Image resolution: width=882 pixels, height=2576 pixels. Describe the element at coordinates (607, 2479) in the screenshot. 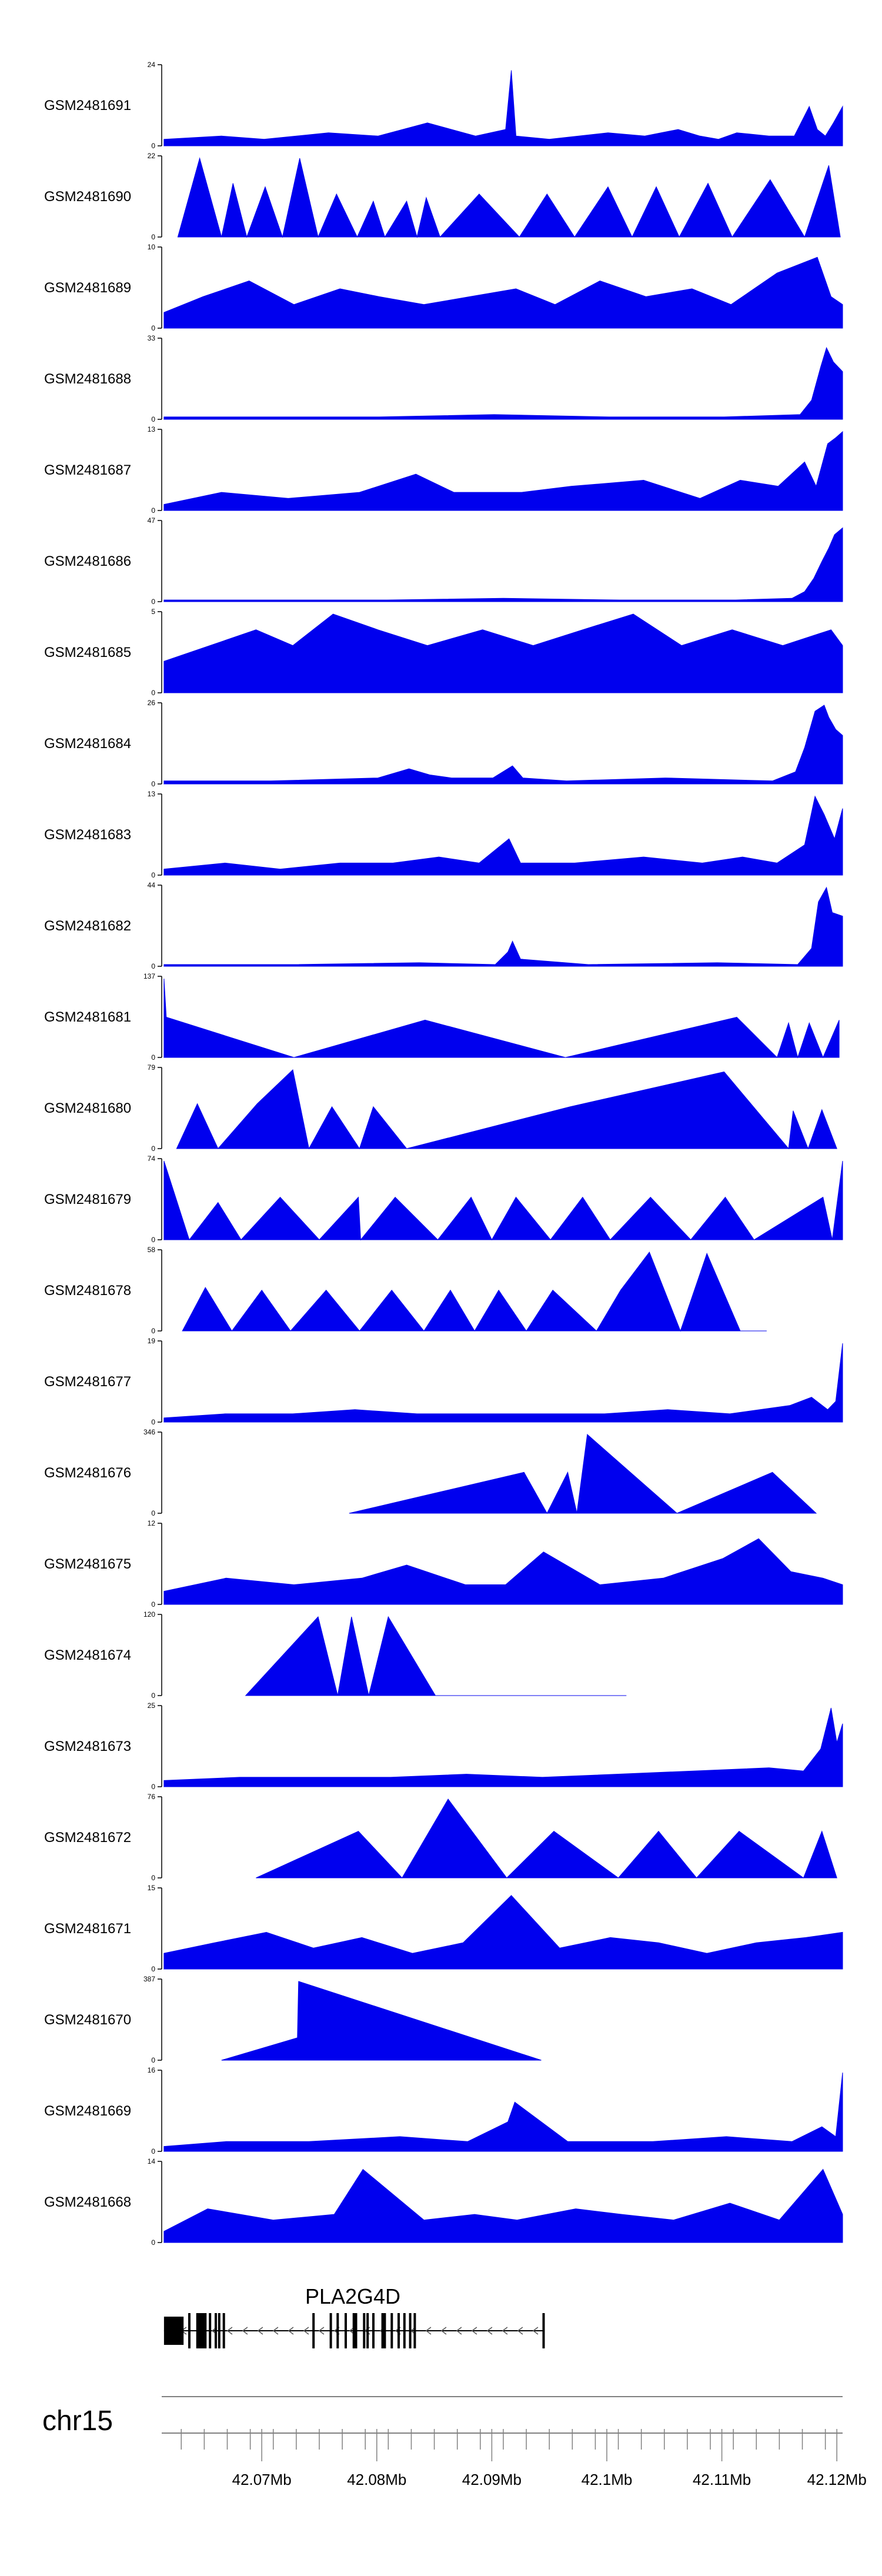

I see `genome-tick-label: 42.1Mb` at that location.